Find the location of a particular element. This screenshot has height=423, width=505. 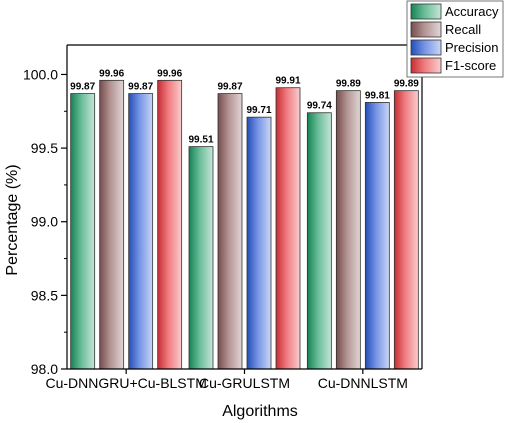

bar-precision-cu-dnngru-cu-blstm is located at coordinates (141, 231).